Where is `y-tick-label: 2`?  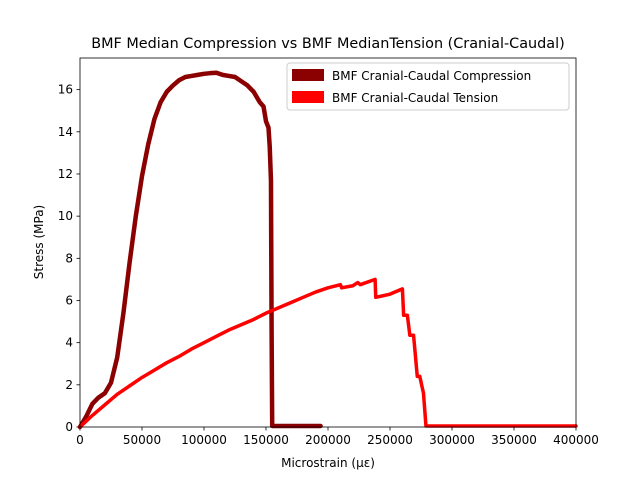 y-tick-label: 2 is located at coordinates (69, 385).